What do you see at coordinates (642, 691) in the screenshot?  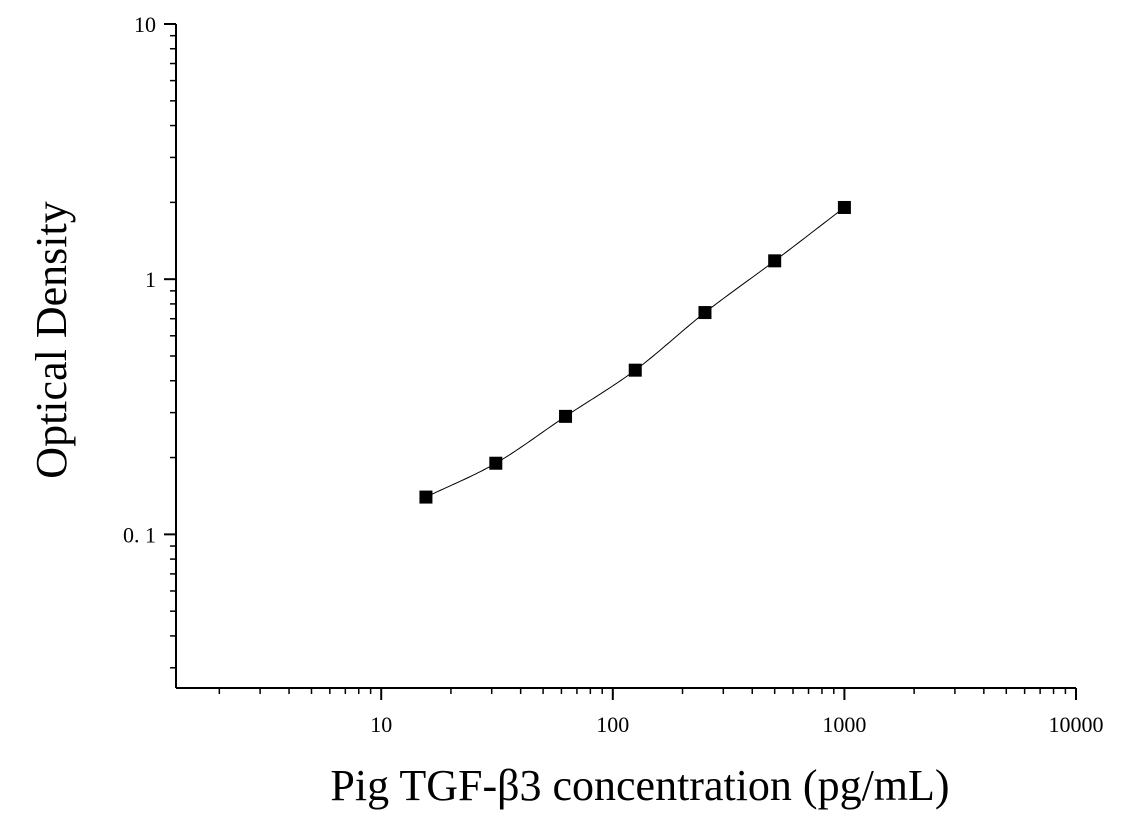 I see `x-minor-ticks` at bounding box center [642, 691].